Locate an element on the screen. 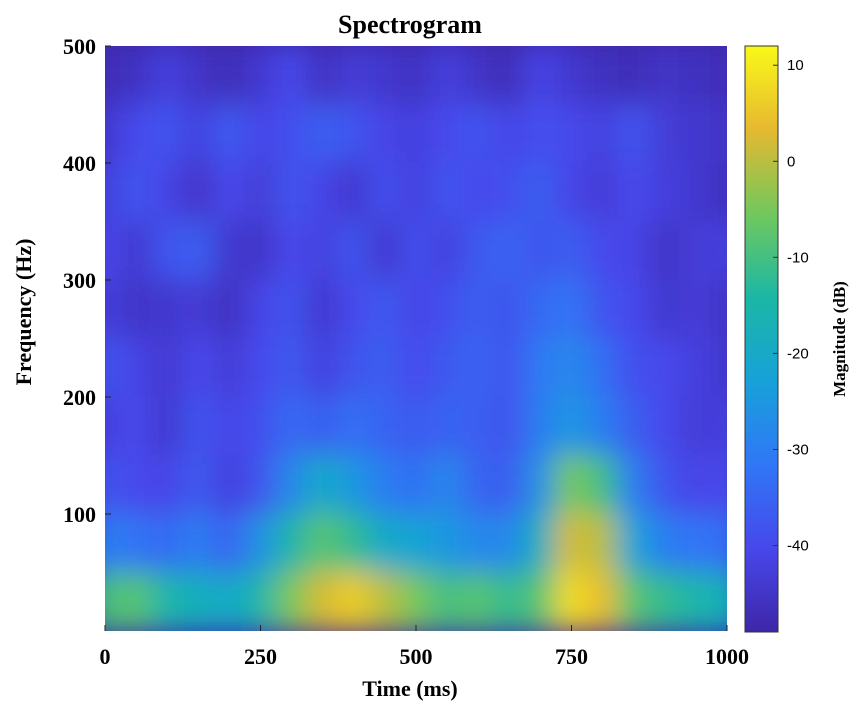 The height and width of the screenshot is (704, 854). colorbar-tick-label: 0 is located at coordinates (791, 161).